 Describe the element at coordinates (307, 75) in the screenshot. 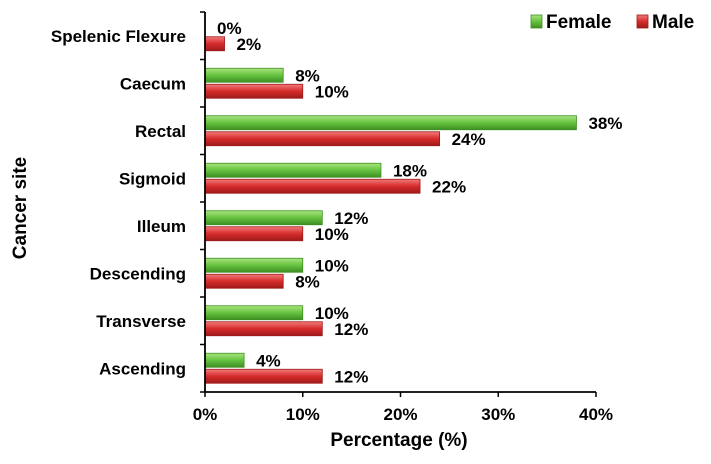

I see `data-label-female: 8%` at that location.